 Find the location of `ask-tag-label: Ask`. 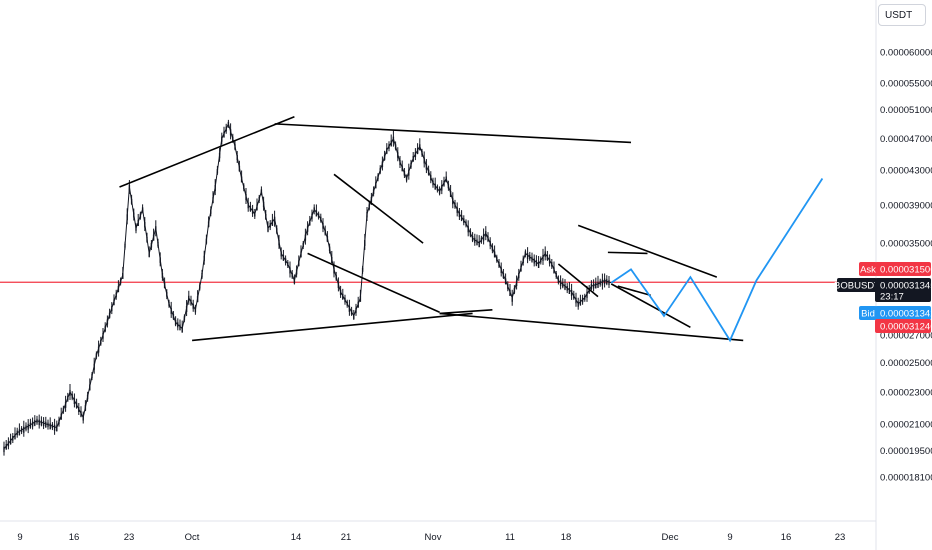

ask-tag-label: Ask is located at coordinates (868, 270).